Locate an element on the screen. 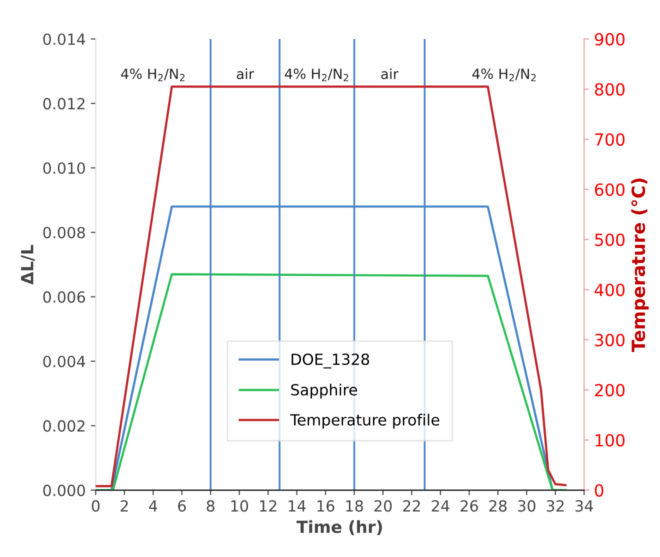 Image resolution: width=660 pixels, height=557 pixels. x-tick-label: 22 is located at coordinates (411, 506).